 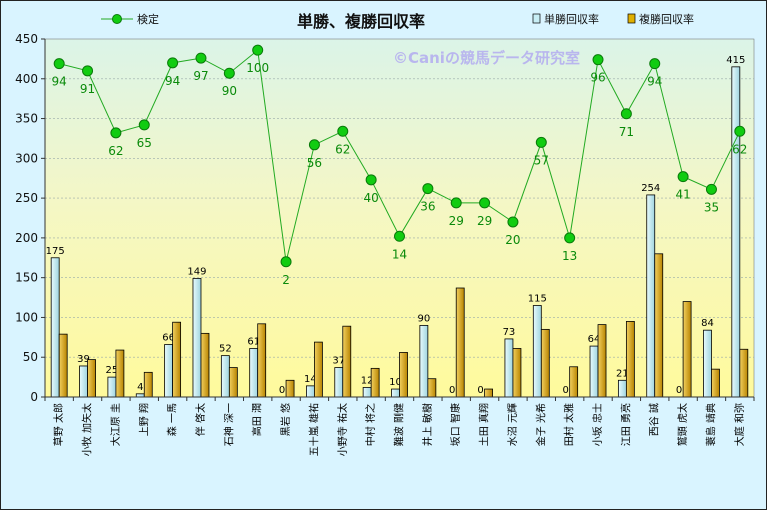 What do you see at coordinates (682, 424) in the screenshot?
I see `category-label: 鷲頭 虎太` at bounding box center [682, 424].